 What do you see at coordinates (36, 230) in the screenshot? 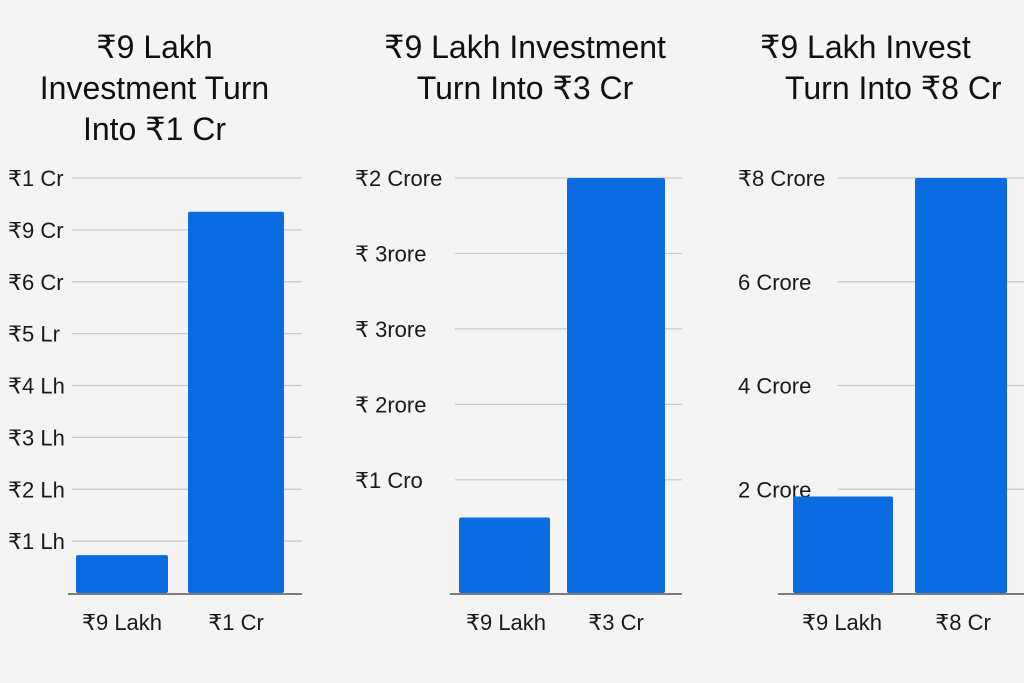
I see `y-tick-label: ₹9 Cr` at bounding box center [36, 230].